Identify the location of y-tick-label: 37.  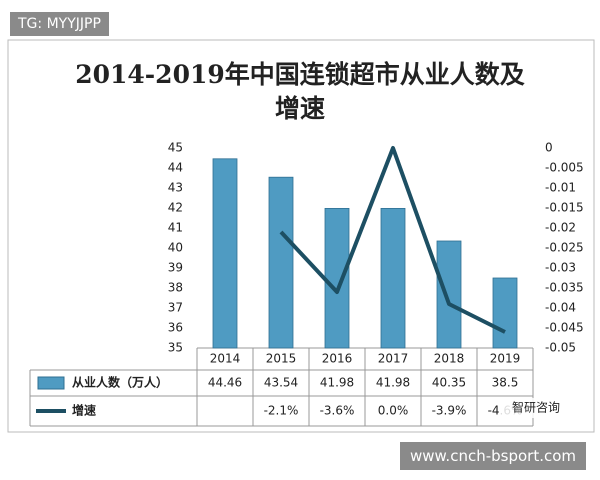
(175, 308).